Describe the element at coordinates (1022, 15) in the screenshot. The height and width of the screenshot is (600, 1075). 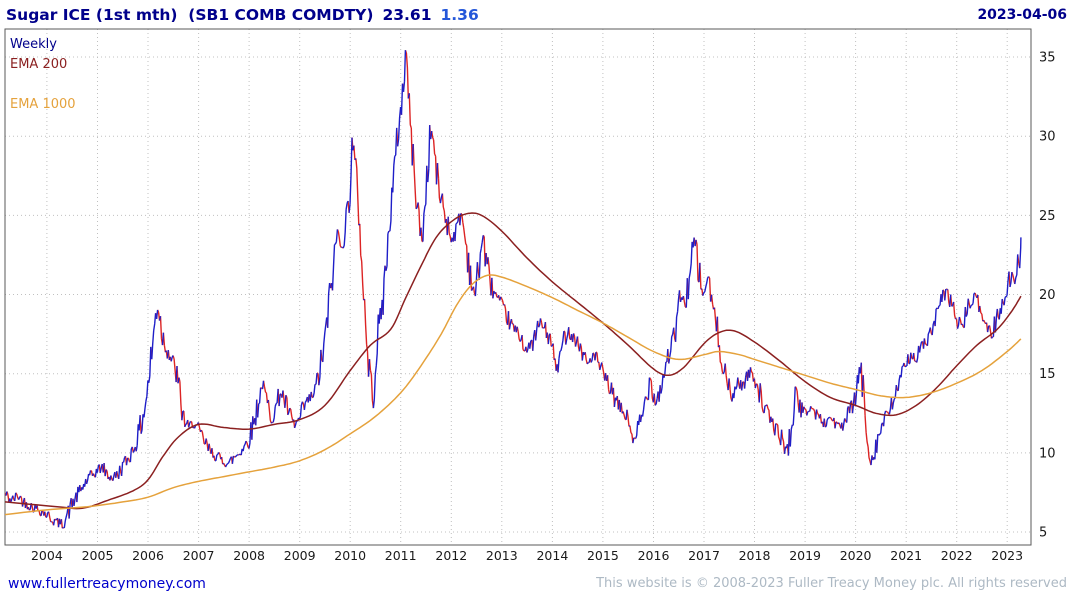
I see `chart-date: 2023-04-06` at that location.